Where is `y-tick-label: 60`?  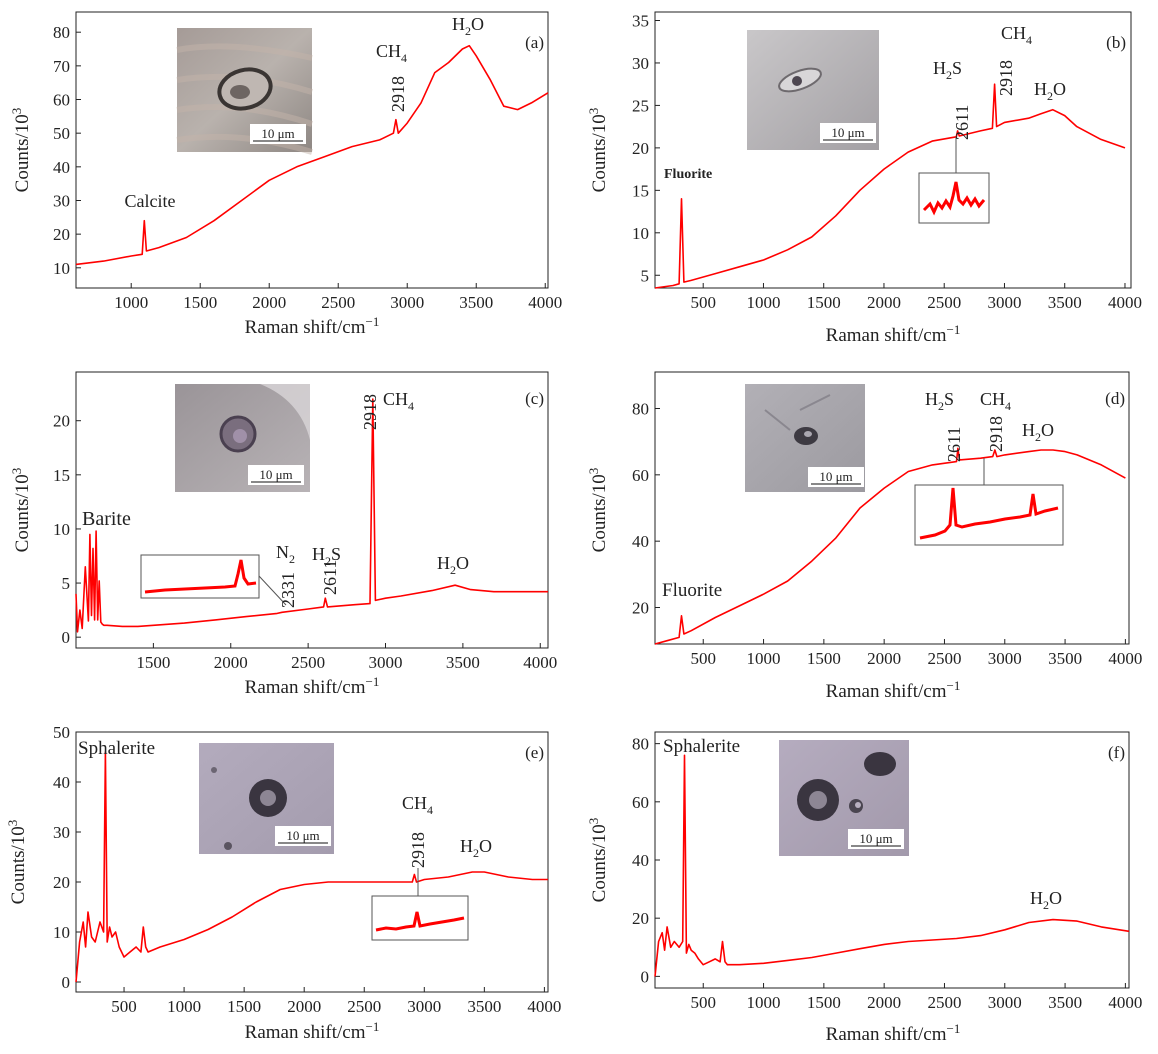
y-tick-label: 60 is located at coordinates (640, 475).